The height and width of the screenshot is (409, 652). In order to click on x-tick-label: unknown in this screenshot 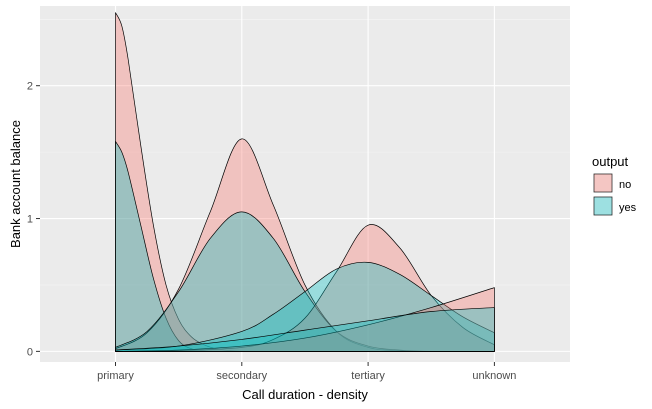, I will do `click(494, 376)`.